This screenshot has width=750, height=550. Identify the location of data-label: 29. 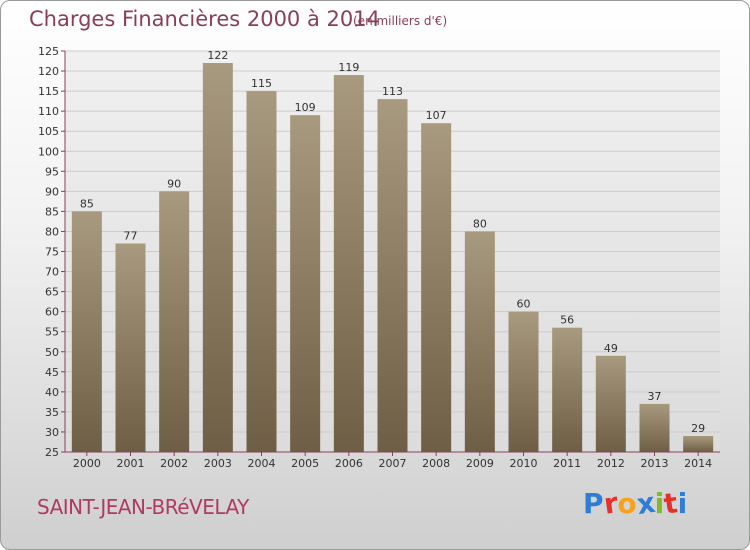
(698, 428).